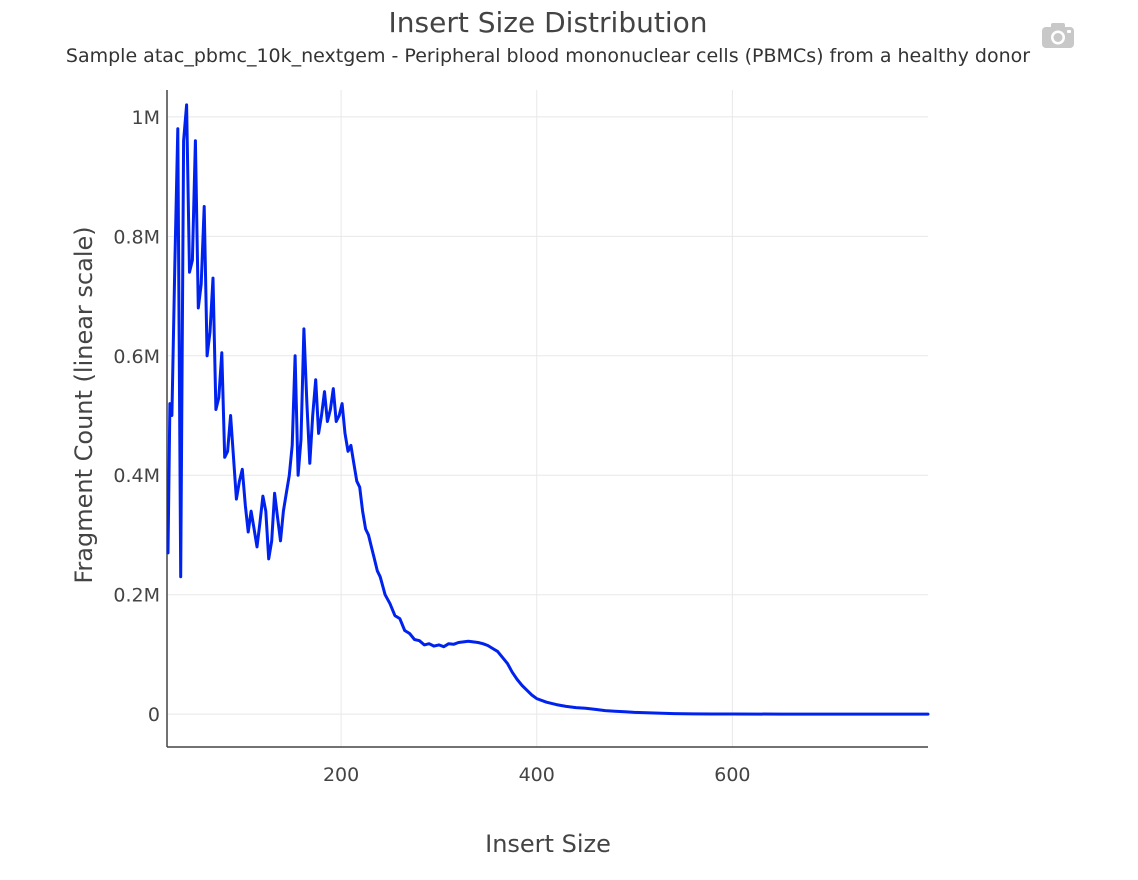  What do you see at coordinates (136, 416) in the screenshot?
I see `y-axis-ticks: 0 0.2M 0.4M 0.6M 0.8M 1M` at bounding box center [136, 416].